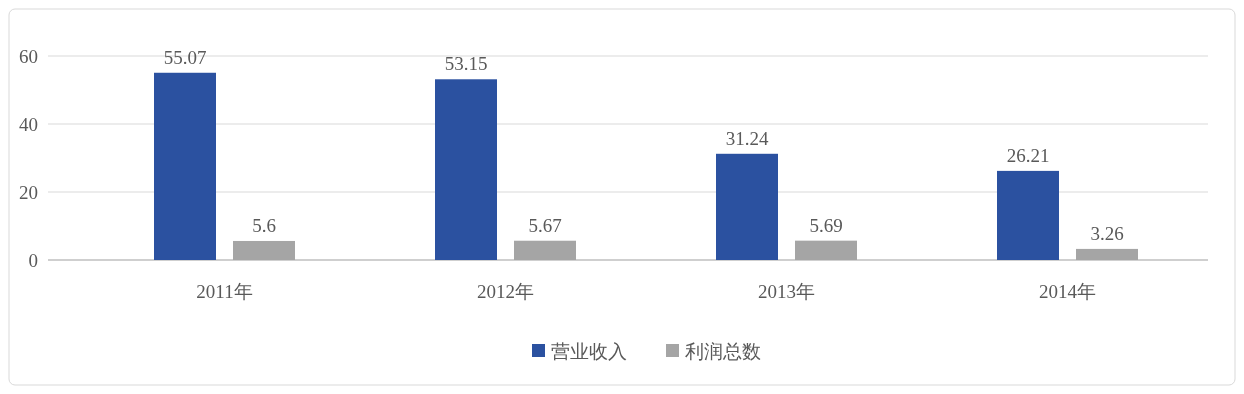  Describe the element at coordinates (545, 225) in the screenshot. I see `data-label: 5.67` at that location.